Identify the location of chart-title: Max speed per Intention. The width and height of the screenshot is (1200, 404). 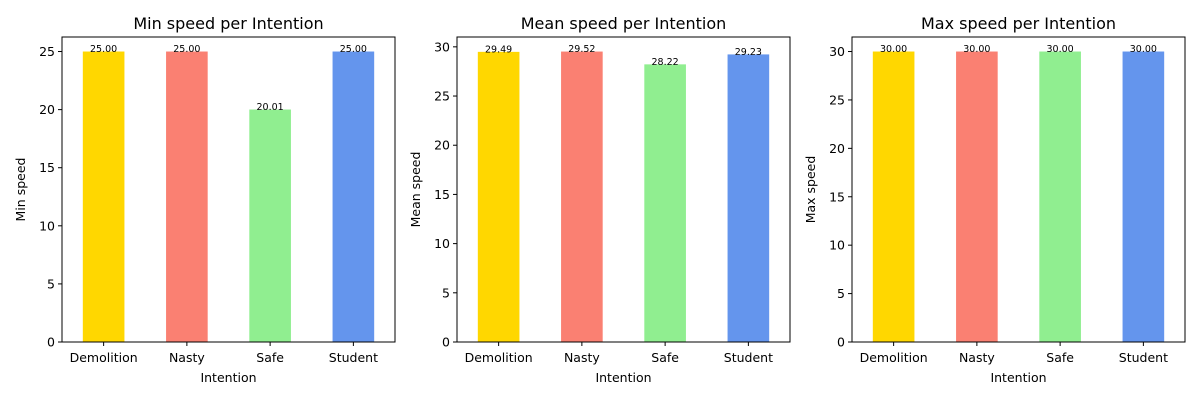
(1018, 23).